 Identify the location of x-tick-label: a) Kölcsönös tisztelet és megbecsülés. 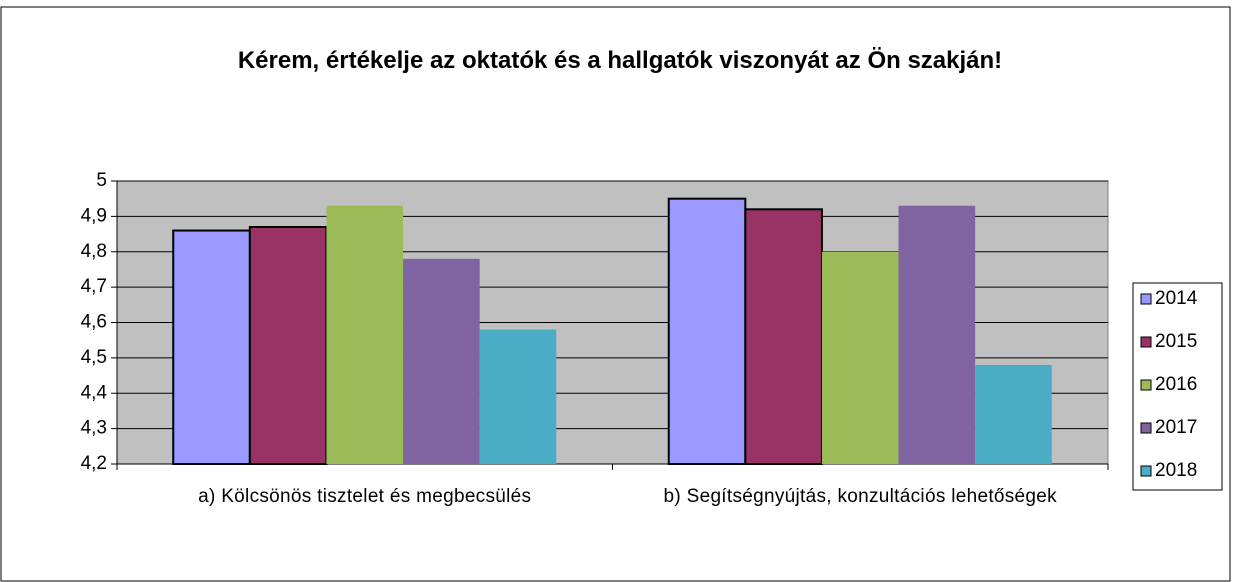
(365, 496).